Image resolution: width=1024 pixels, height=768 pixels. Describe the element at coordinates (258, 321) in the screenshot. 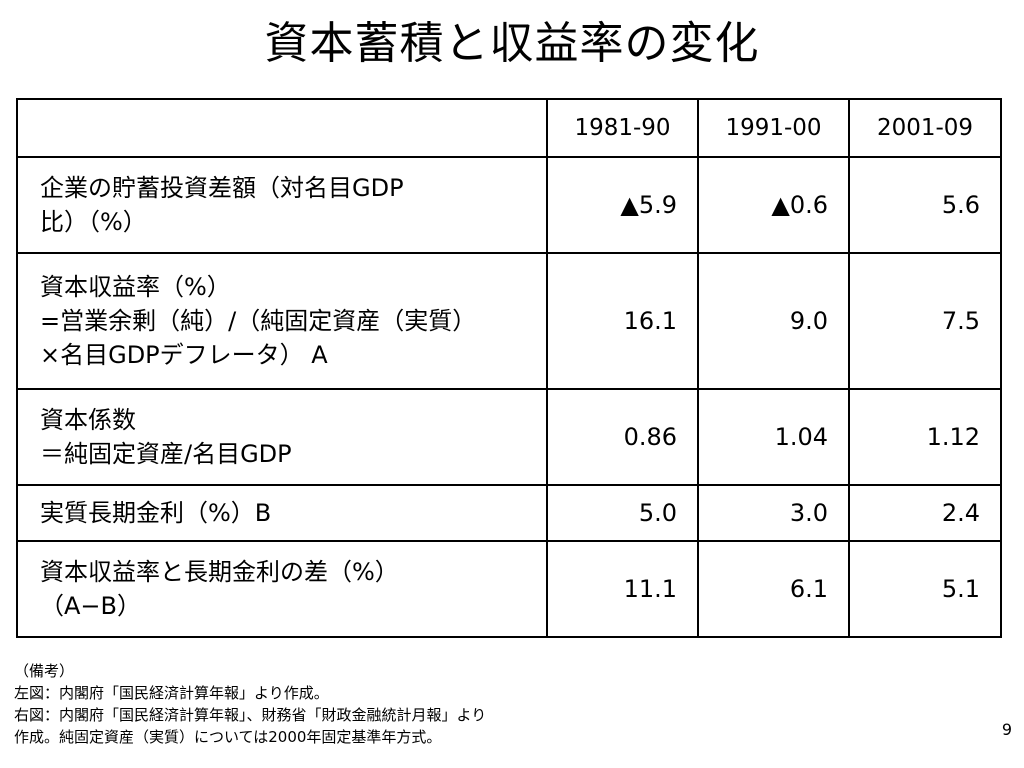

I see `label-line: =営業余剰（純）/（純固定資産（実質）` at that location.